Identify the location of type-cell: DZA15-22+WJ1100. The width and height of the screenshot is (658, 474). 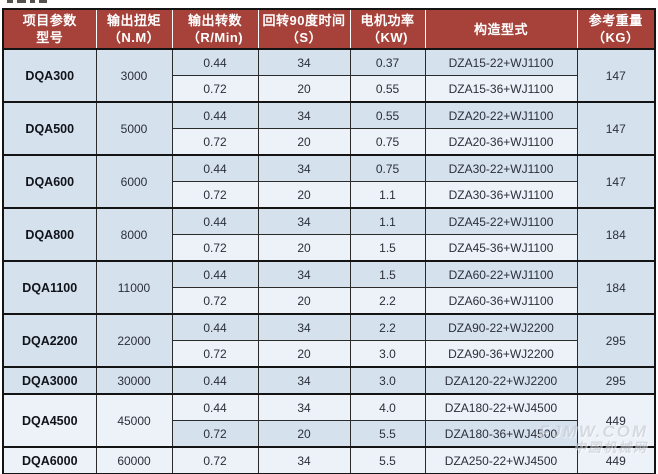
(501, 62).